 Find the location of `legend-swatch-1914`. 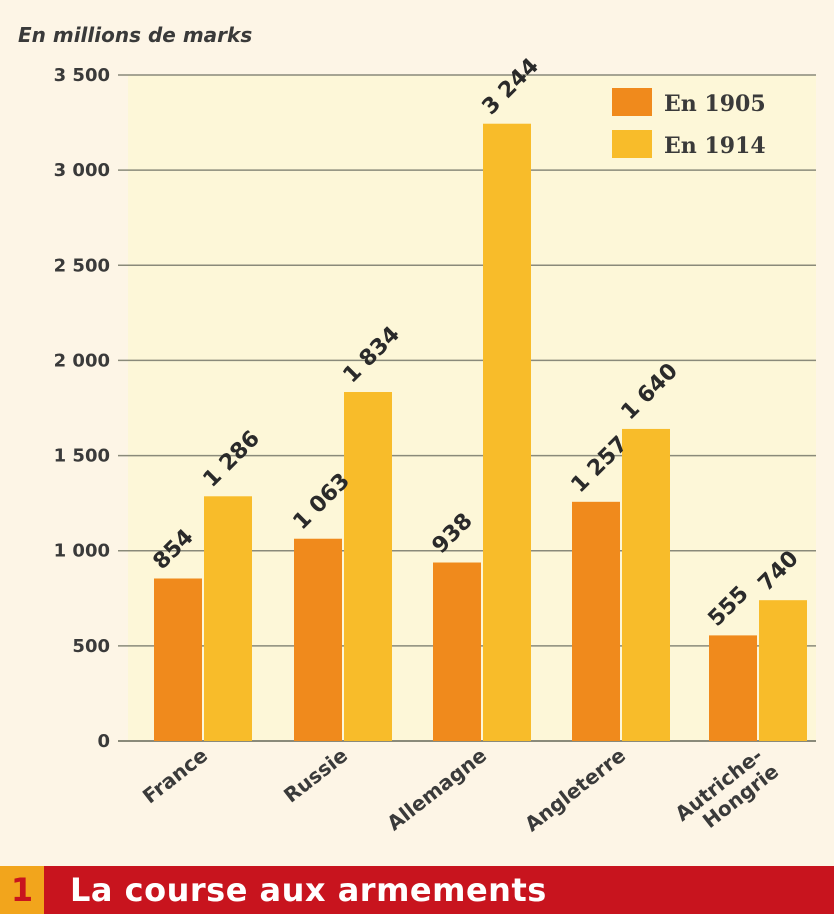

legend-swatch-1914 is located at coordinates (632, 144).